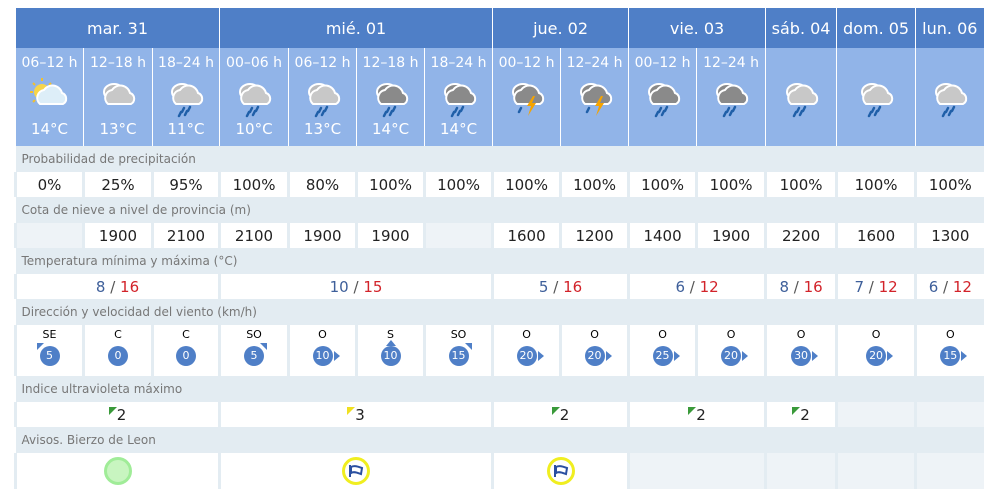 Image resolution: width=986 pixels, height=498 pixels. I want to click on wind-speed-badge: 20, so click(598, 356).